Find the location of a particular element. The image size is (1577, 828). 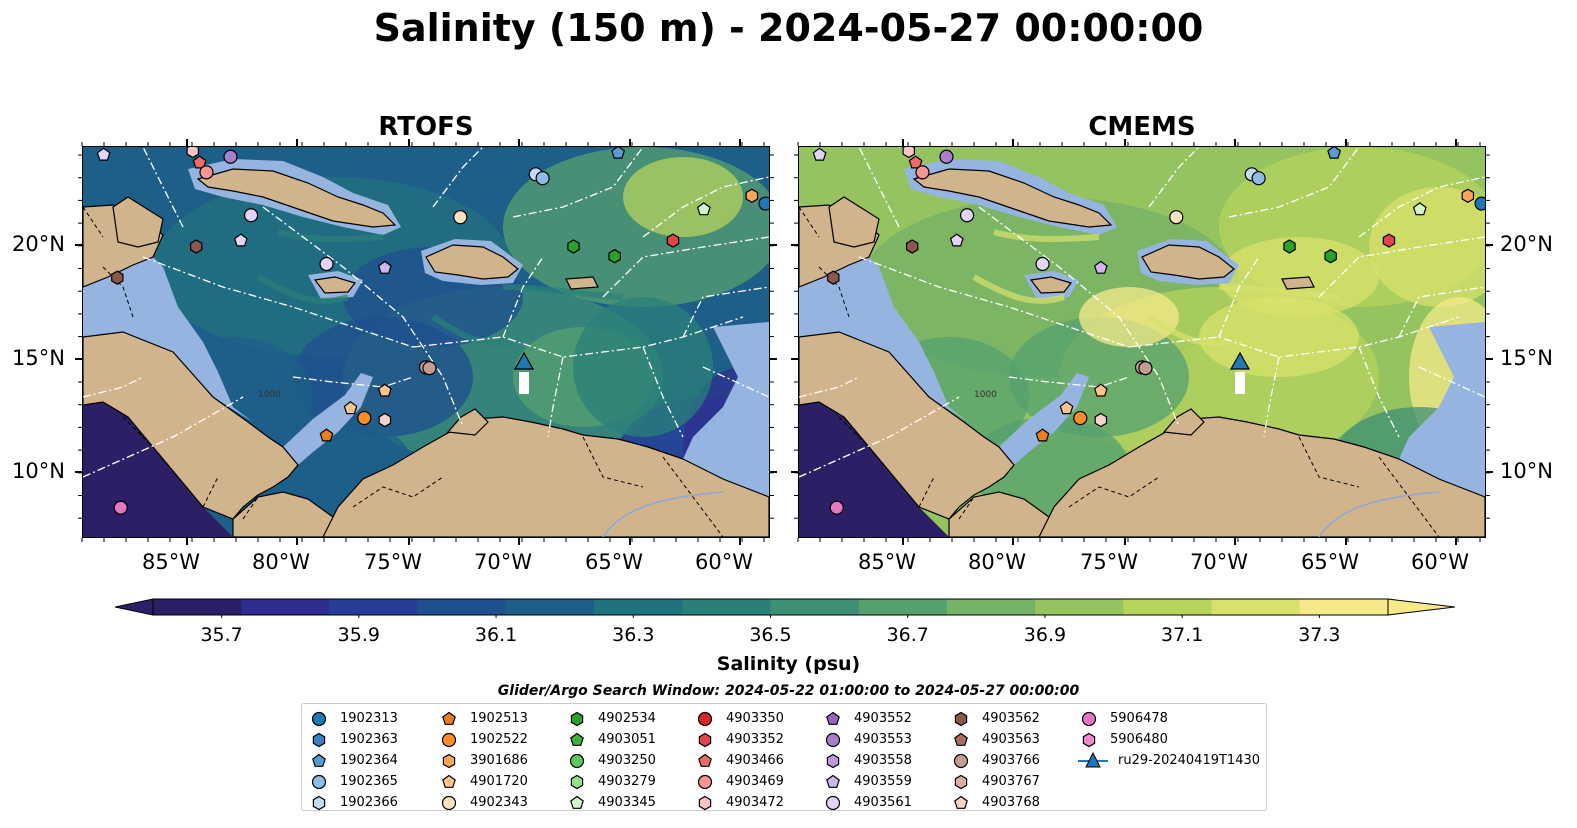

legend-item: 4903552 is located at coordinates (867, 718).